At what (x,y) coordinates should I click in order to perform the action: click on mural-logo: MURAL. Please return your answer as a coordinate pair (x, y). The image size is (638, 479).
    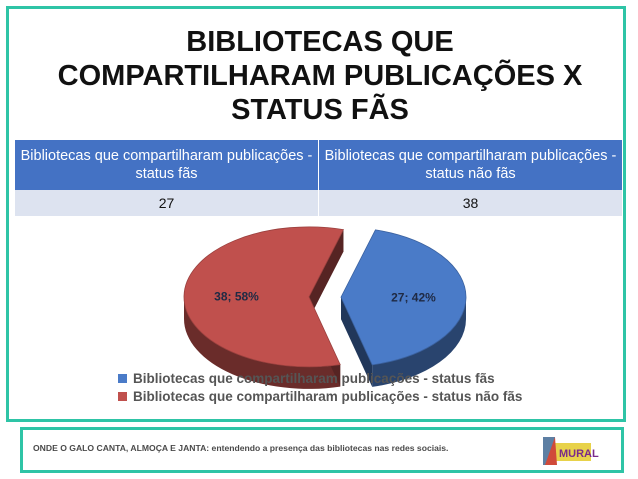
    Looking at the image, I should click on (571, 451).